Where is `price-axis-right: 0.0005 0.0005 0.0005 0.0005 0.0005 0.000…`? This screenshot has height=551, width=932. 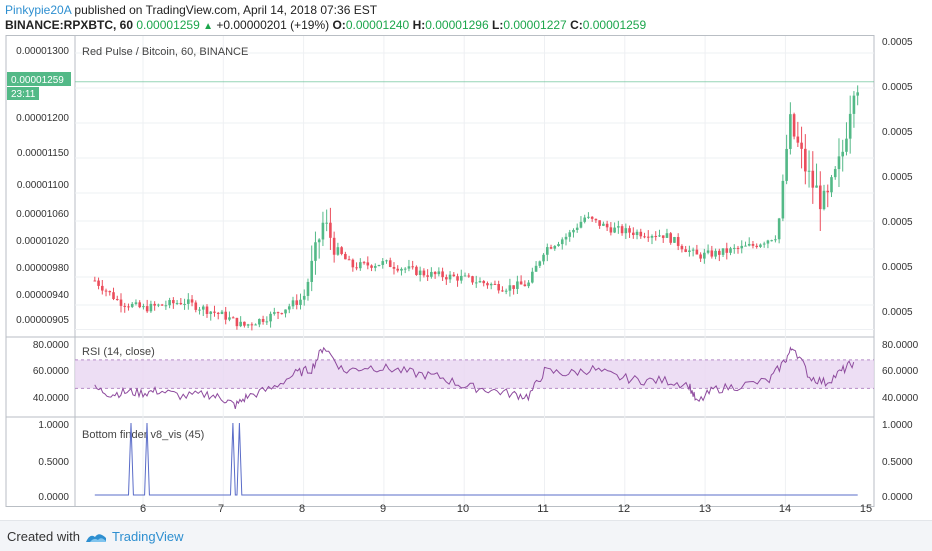 price-axis-right: 0.0005 0.0005 0.0005 0.0005 0.0005 0.000… is located at coordinates (897, 177).